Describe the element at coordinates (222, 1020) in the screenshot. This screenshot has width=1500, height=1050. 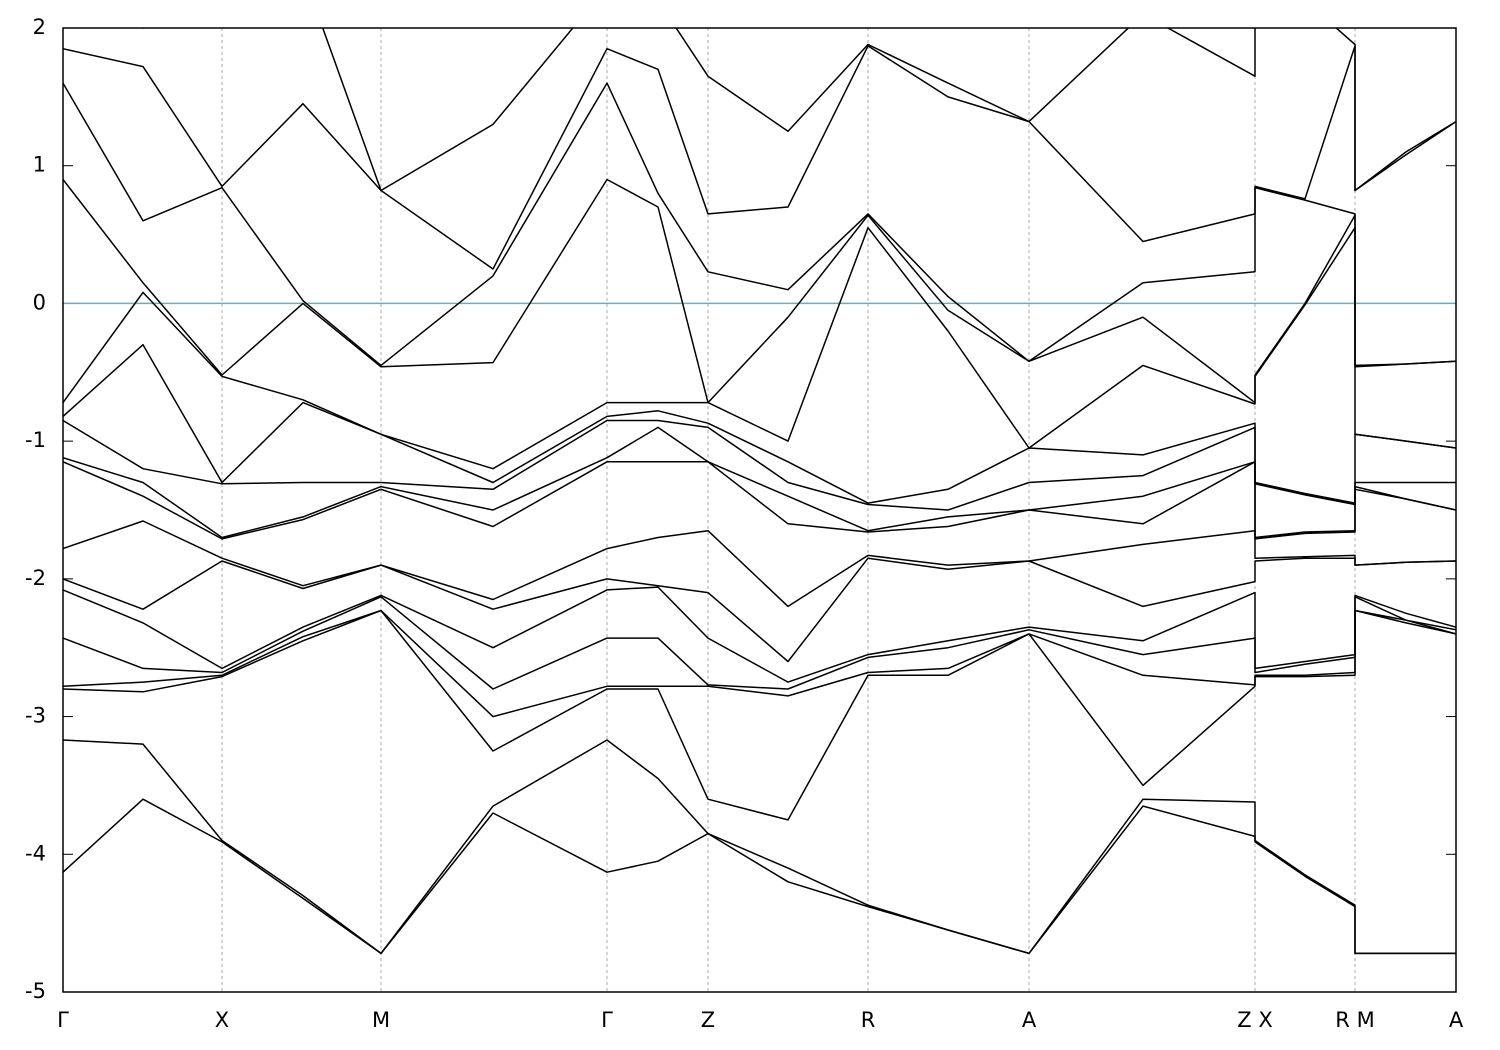
I see `x-tick-label: X` at that location.